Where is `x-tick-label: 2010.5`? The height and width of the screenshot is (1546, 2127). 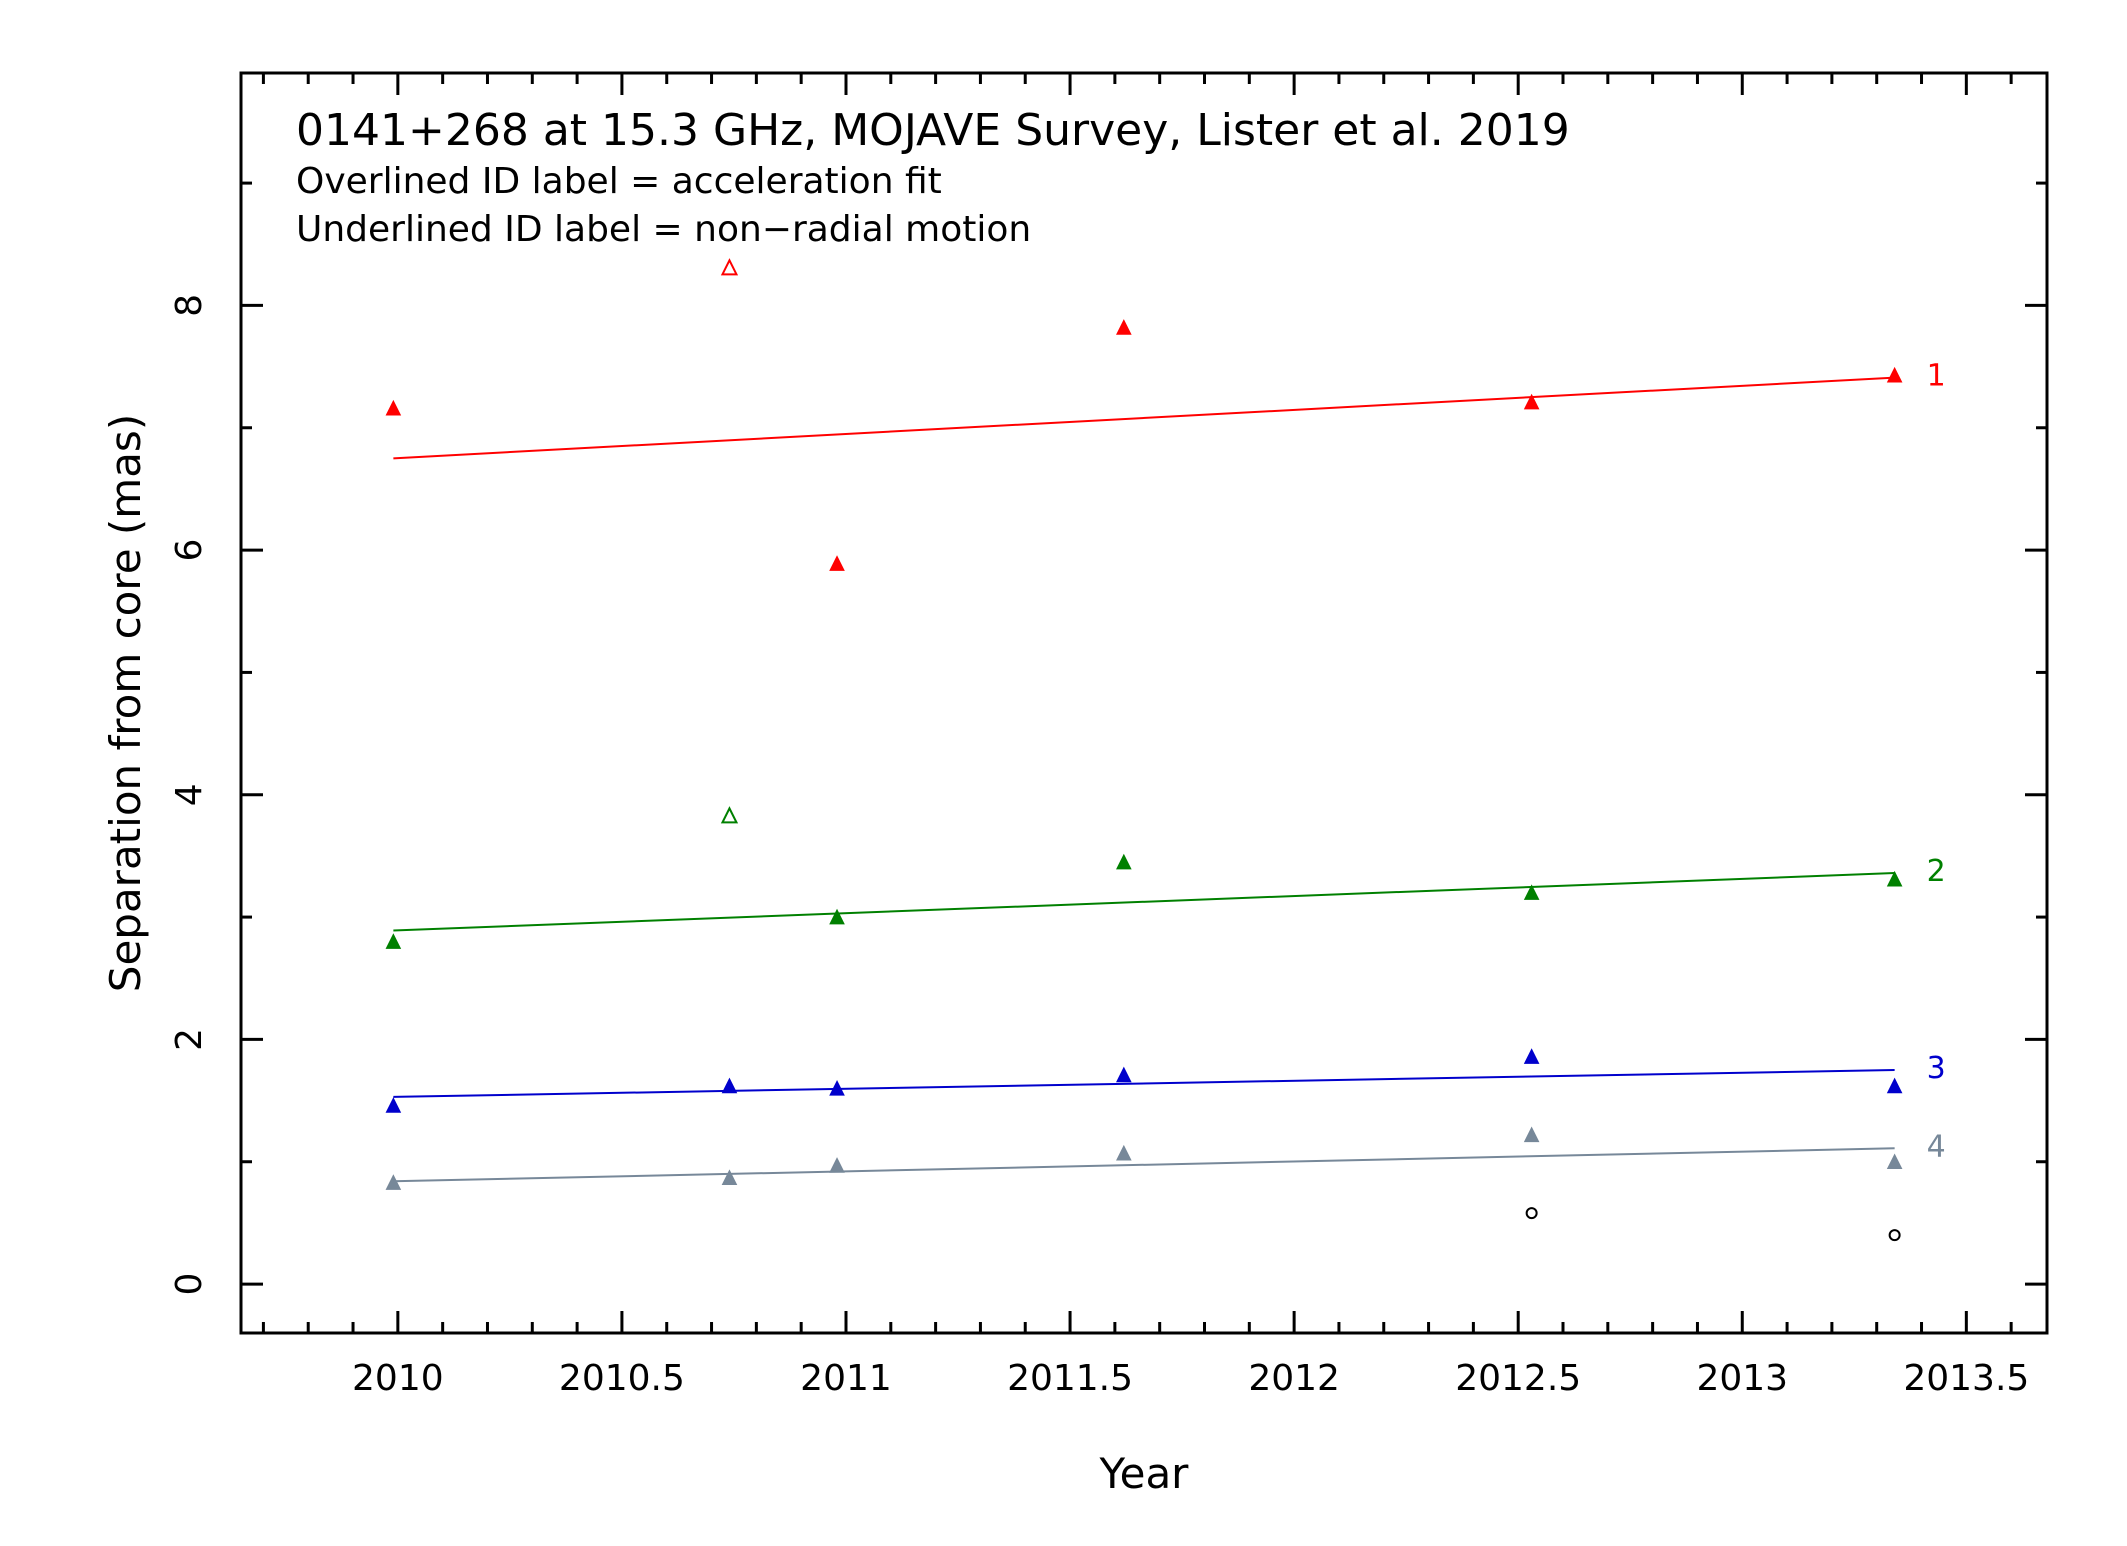 x-tick-label: 2010.5 is located at coordinates (622, 1378).